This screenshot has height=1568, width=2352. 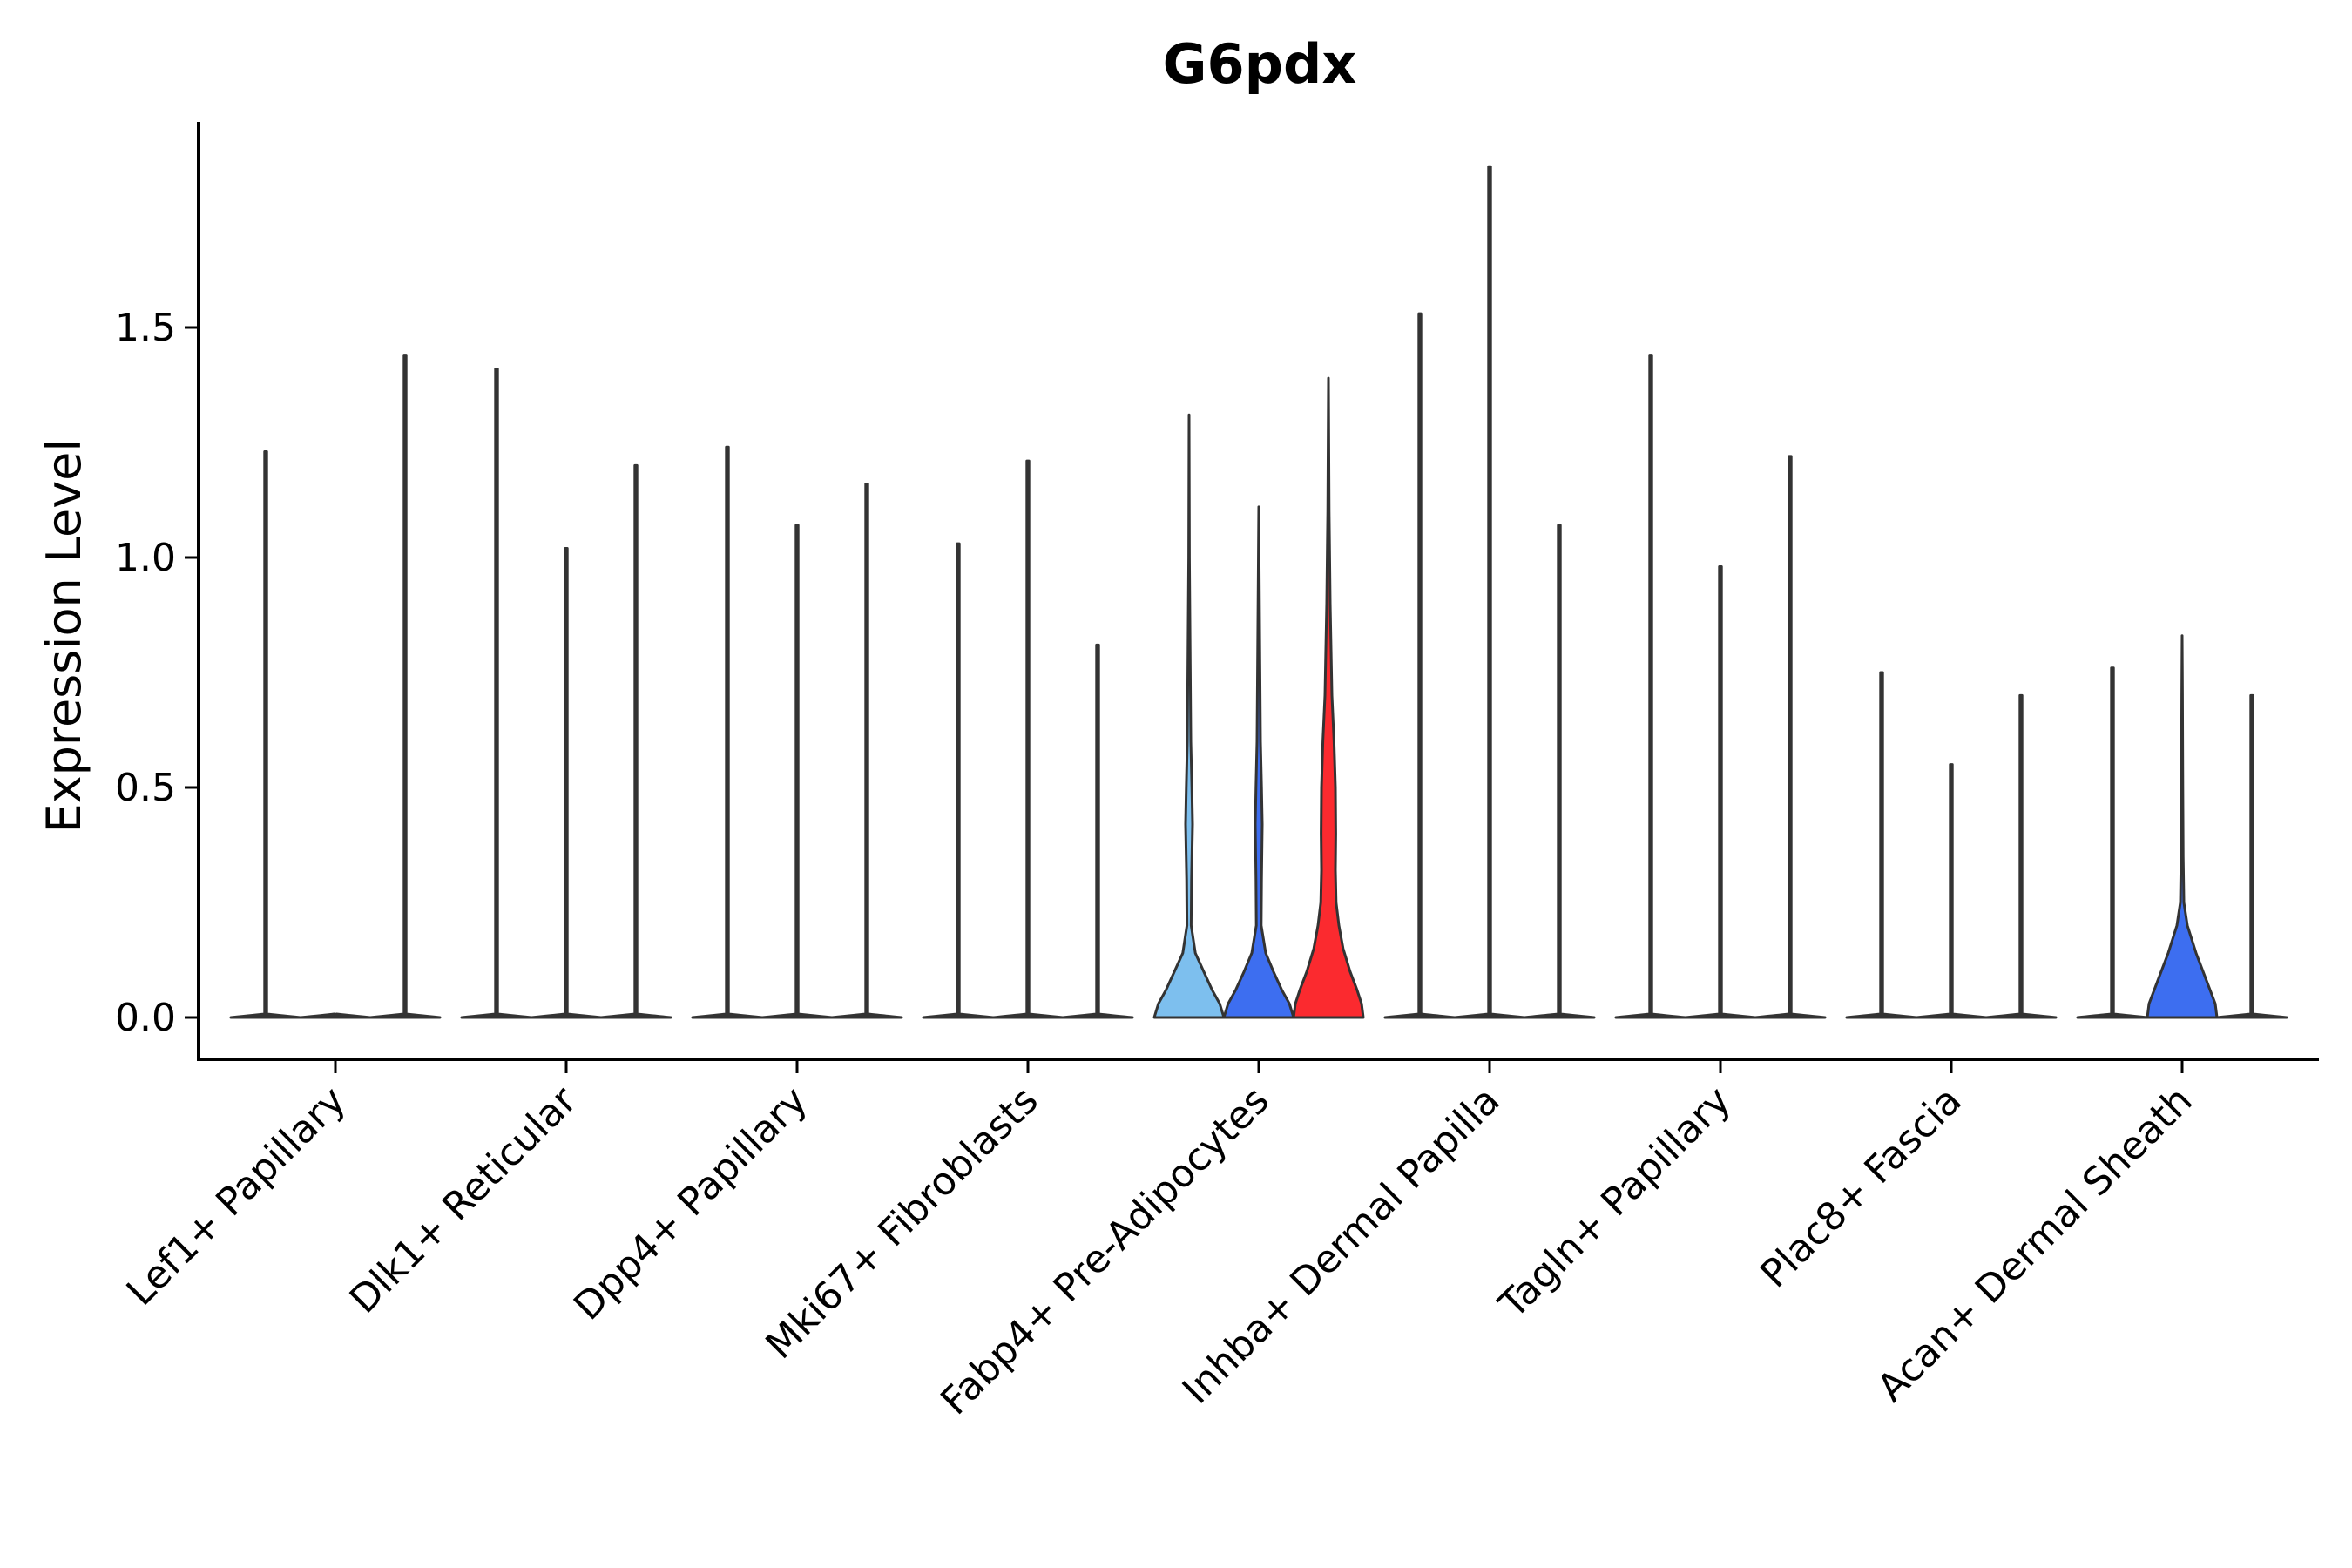 What do you see at coordinates (145, 1018) in the screenshot?
I see `y-tick-label: 0.0` at bounding box center [145, 1018].